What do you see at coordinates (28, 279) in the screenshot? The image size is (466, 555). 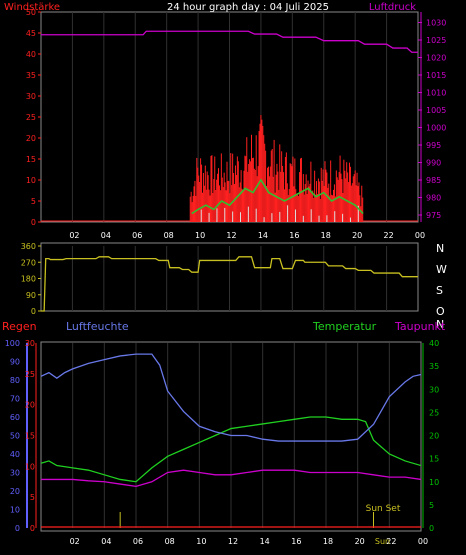 I see `direction-tick-label: 180` at bounding box center [28, 279].